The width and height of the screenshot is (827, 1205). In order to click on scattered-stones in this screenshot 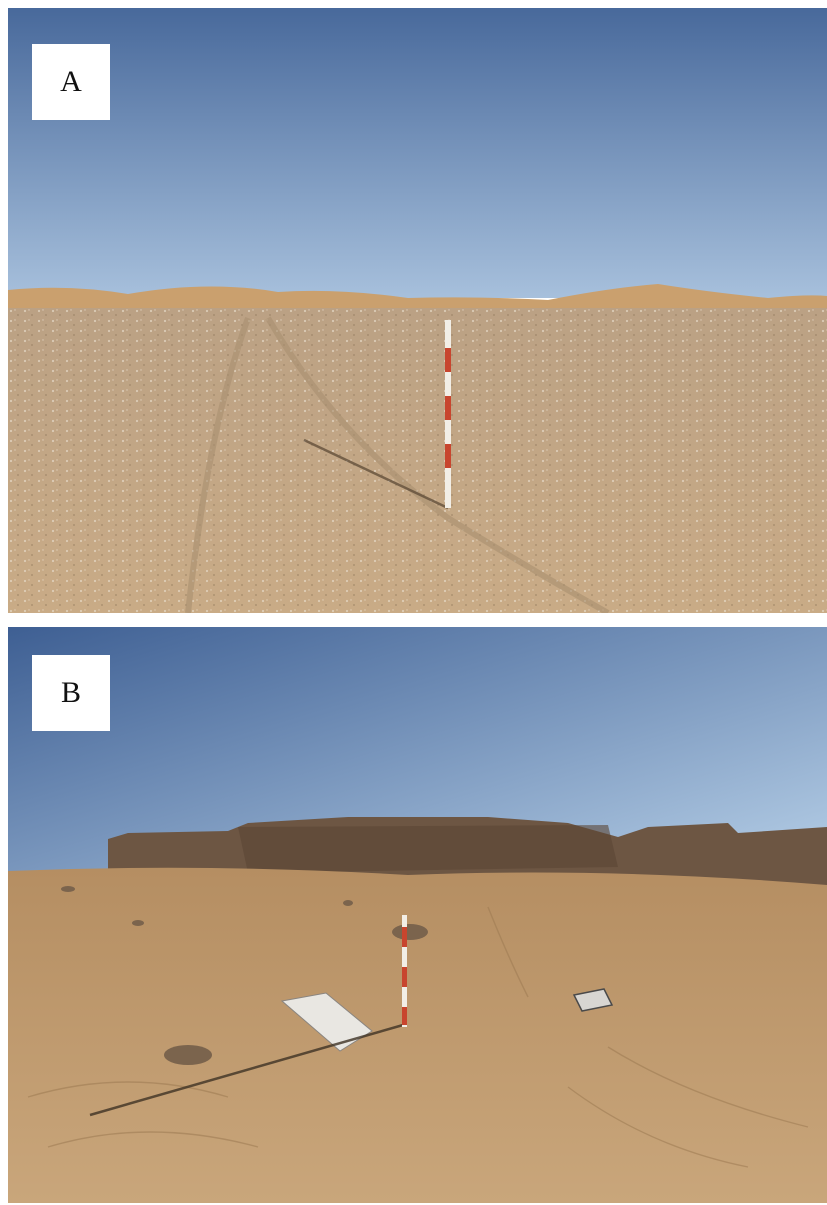, I will do `click(244, 975)`.